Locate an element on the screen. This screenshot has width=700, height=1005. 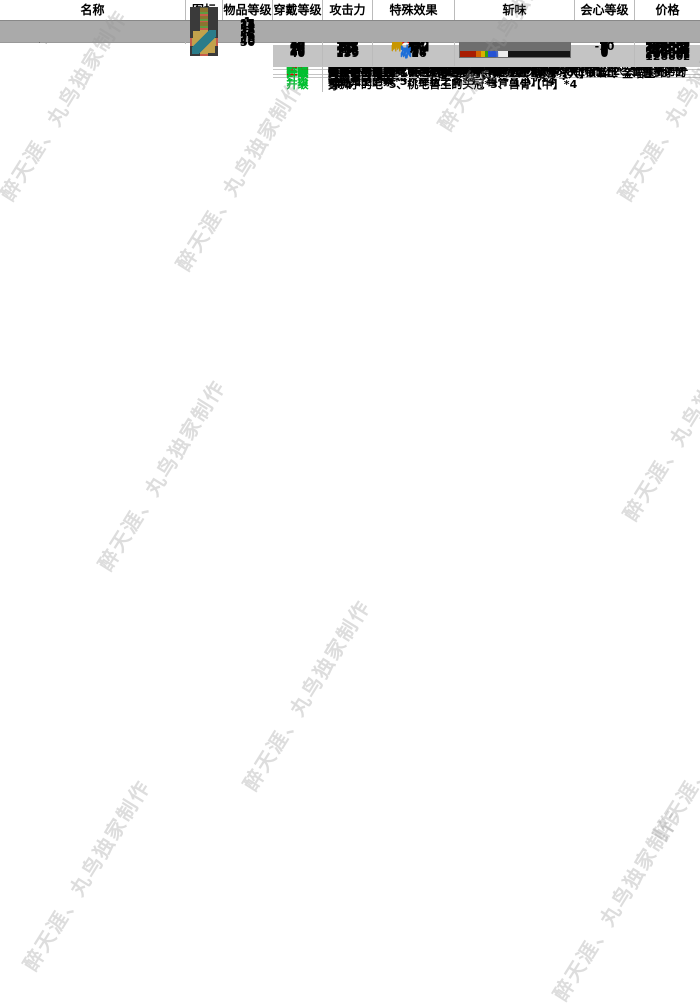
materials-list: 升级 优质的毛皮*10、历战的门牙*7、兽骨【大】*8、银喵玉*2、雪狮子的牙*4 is located at coordinates (486, 77).